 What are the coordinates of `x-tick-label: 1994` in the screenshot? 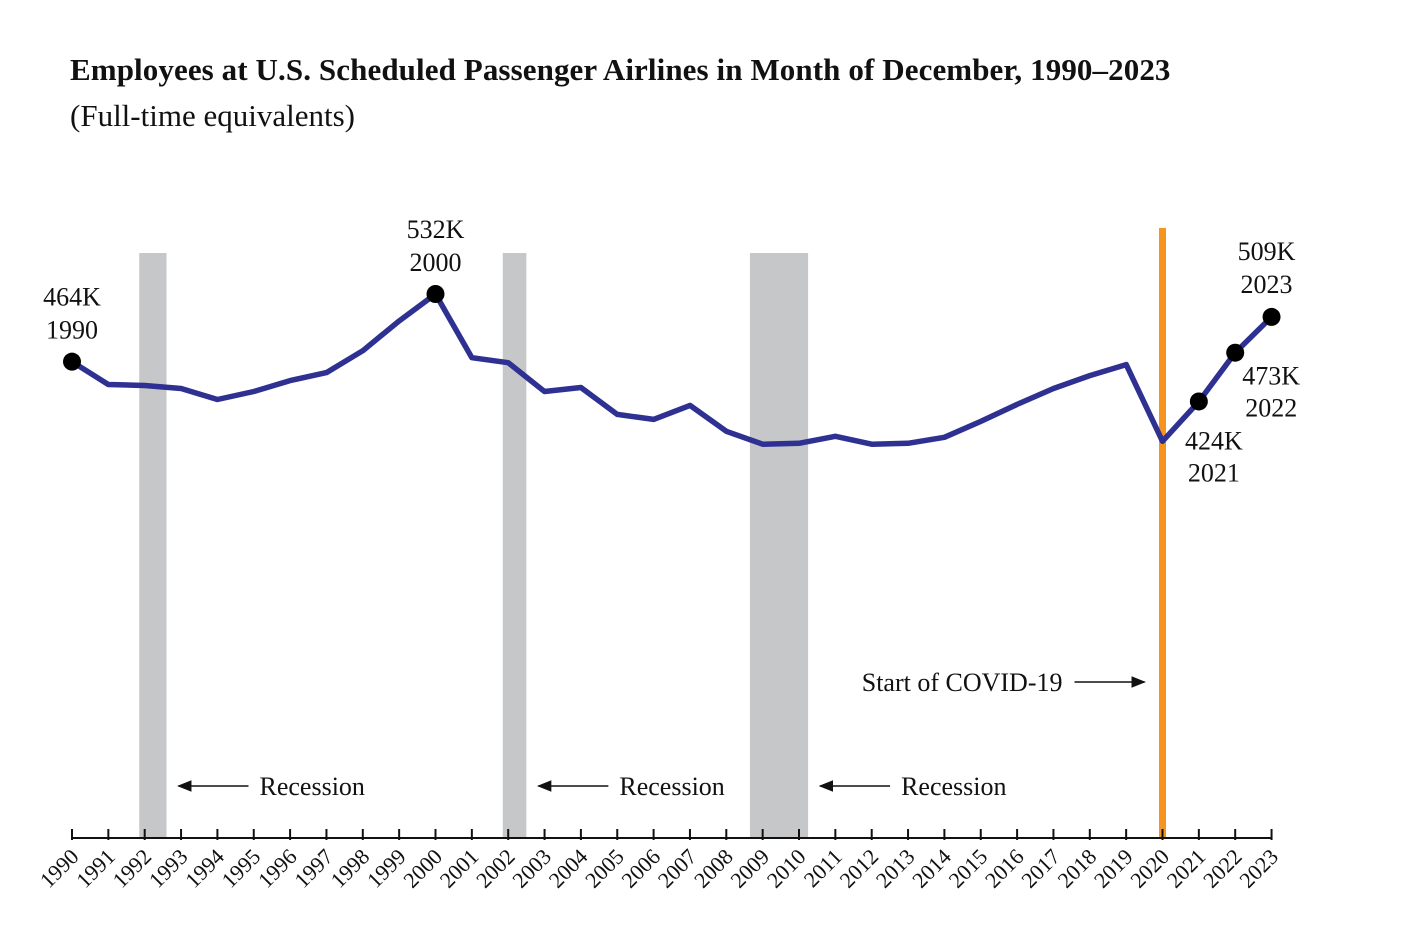 It's located at (204, 868).